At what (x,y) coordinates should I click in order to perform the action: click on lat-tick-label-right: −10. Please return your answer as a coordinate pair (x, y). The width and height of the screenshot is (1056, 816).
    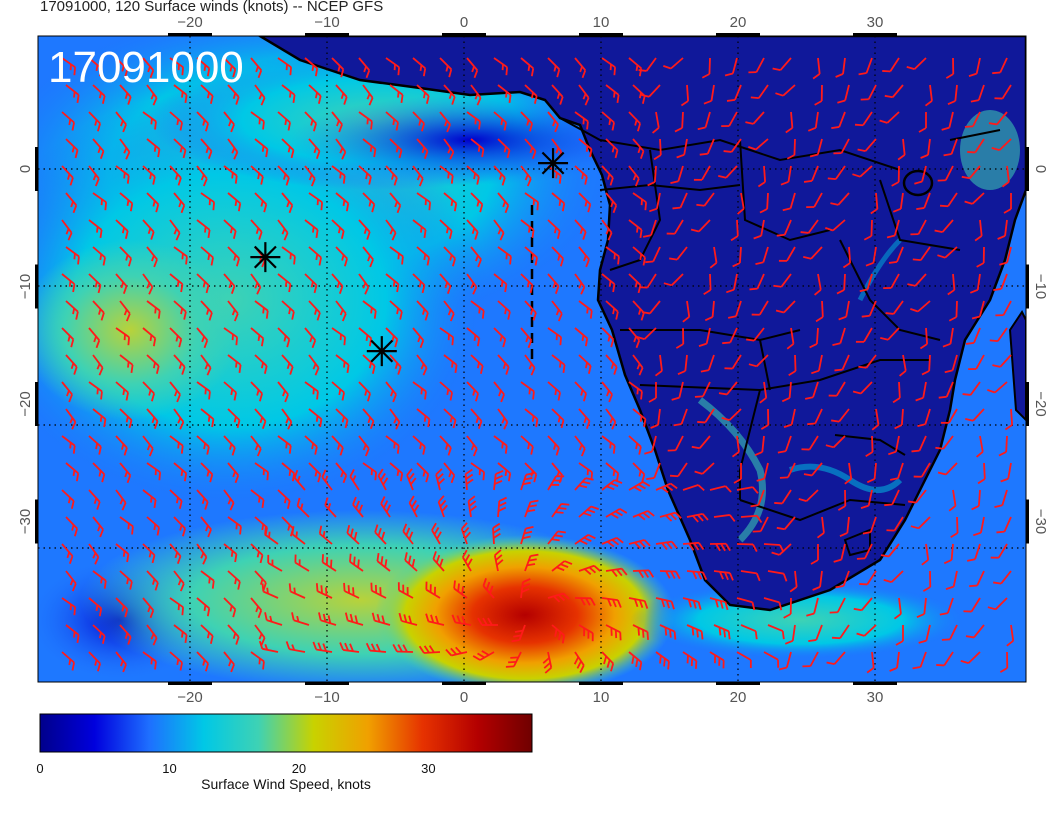
    Looking at the image, I should click on (1040, 286).